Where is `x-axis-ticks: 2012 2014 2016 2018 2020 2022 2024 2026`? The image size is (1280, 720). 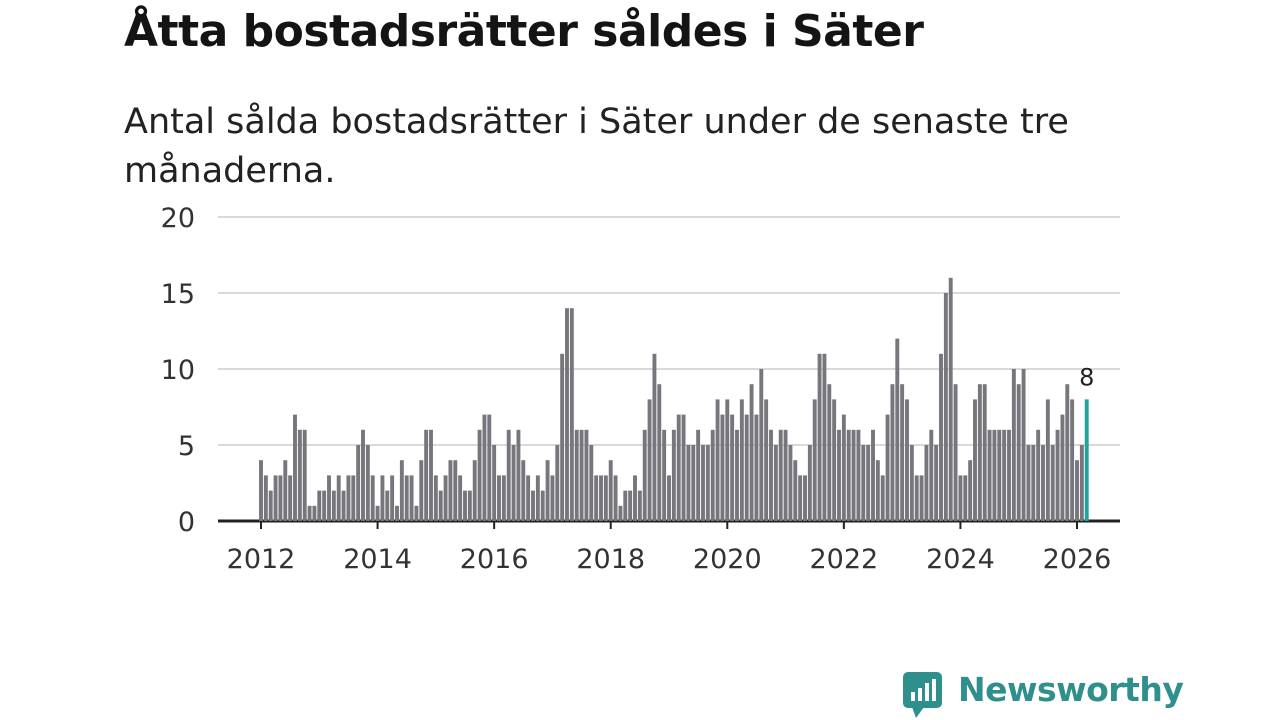
x-axis-ticks: 2012 2014 2016 2018 2020 2022 2024 2026 is located at coordinates (669, 548).